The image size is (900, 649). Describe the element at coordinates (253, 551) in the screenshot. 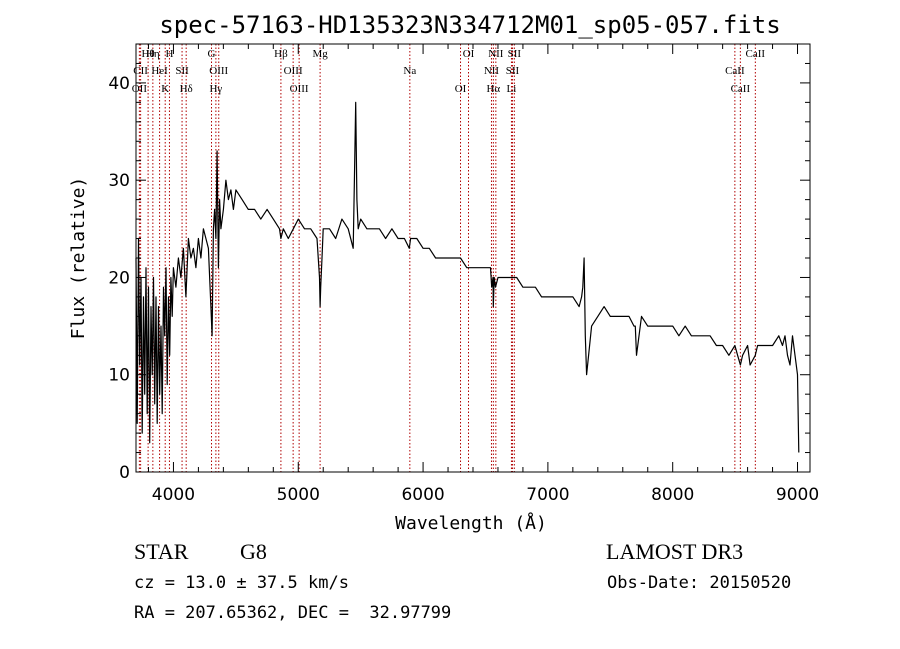

I see `object-subclass: G8` at that location.